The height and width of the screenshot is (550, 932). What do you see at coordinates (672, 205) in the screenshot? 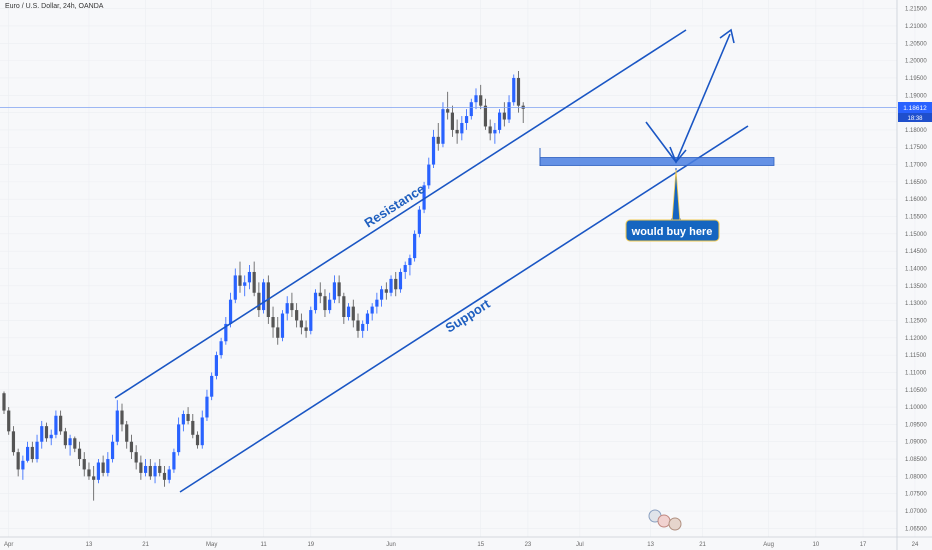
I see `callout: would buy here` at bounding box center [672, 205].